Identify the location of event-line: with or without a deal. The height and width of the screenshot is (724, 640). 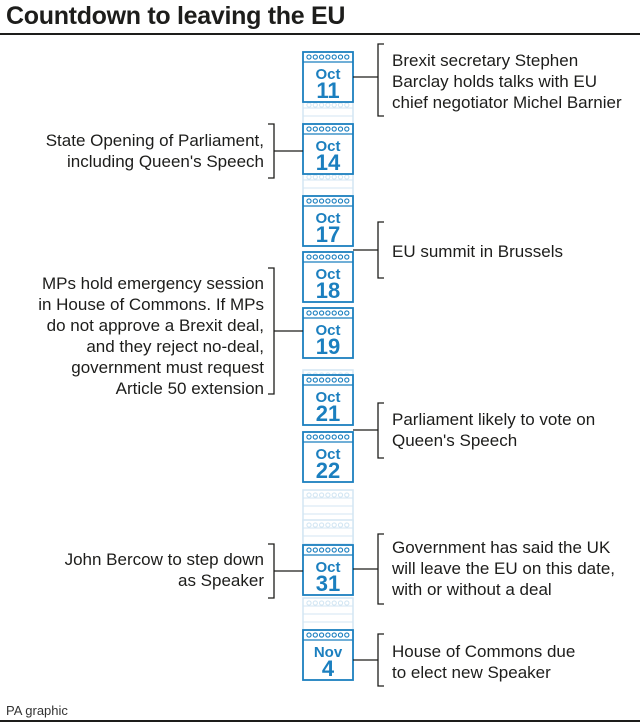
(472, 589).